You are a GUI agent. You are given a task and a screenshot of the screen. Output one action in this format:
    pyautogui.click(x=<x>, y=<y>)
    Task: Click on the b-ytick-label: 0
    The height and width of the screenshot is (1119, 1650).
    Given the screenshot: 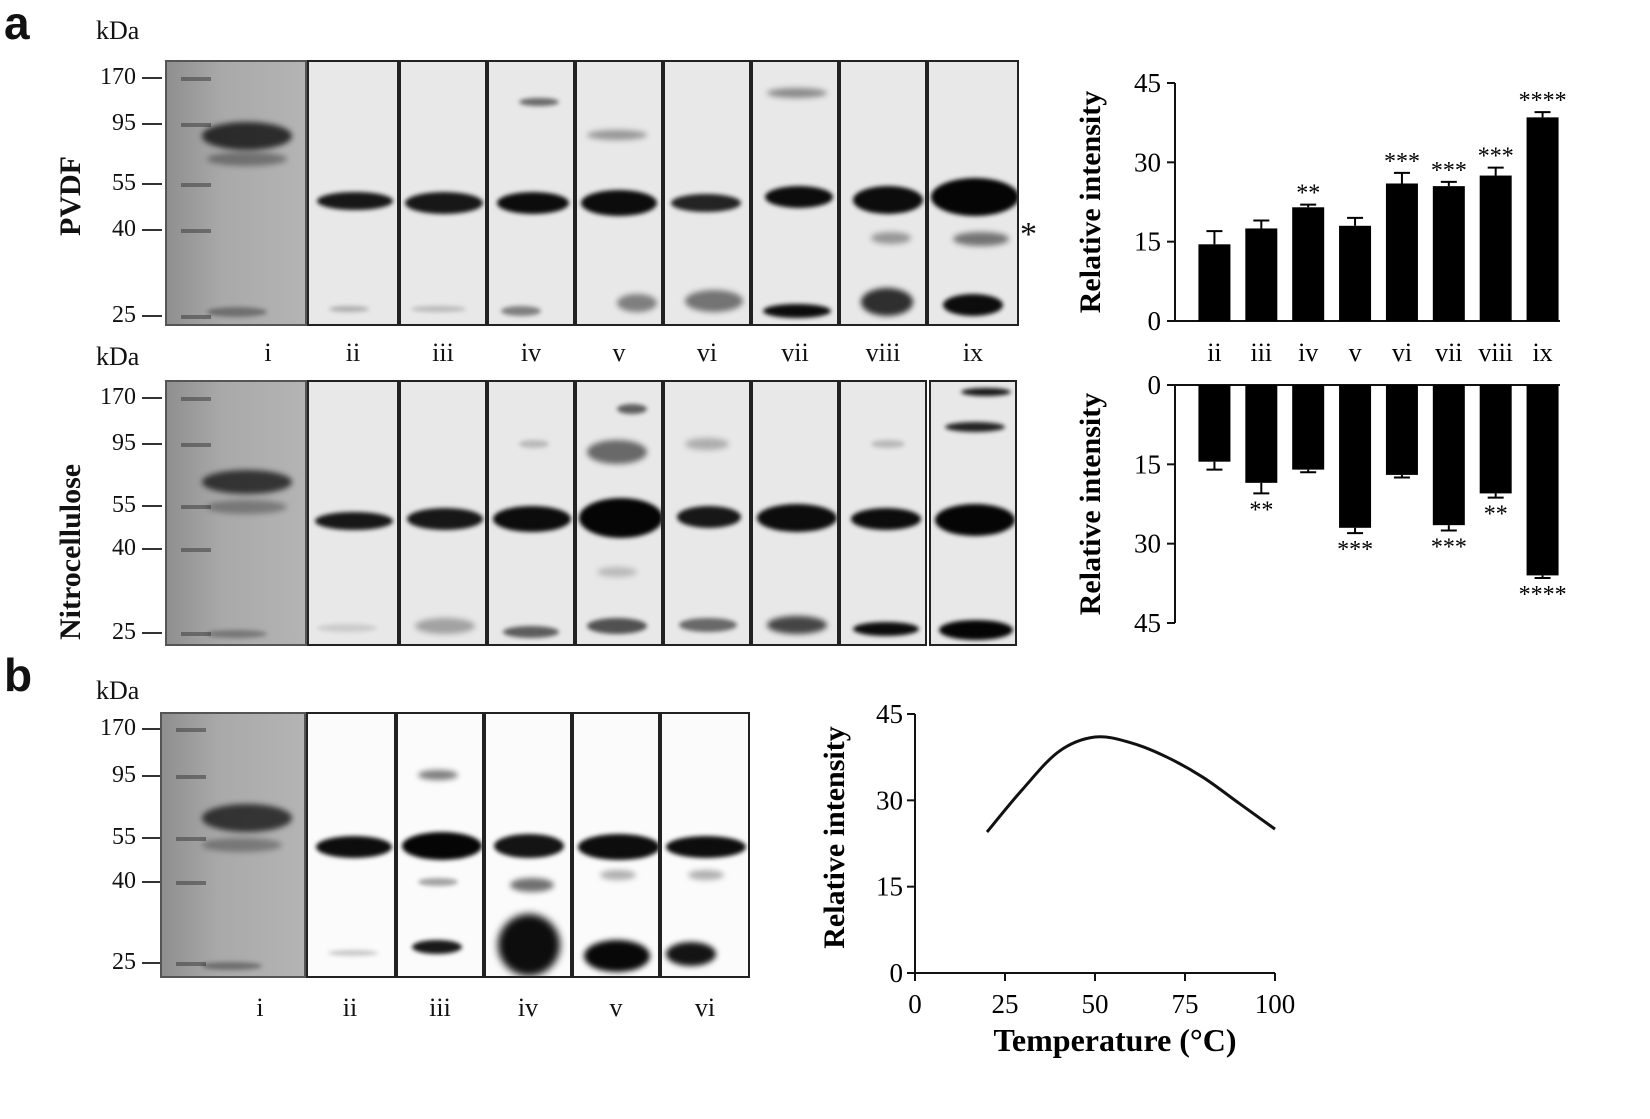 What is the action you would take?
    pyautogui.click(x=897, y=973)
    